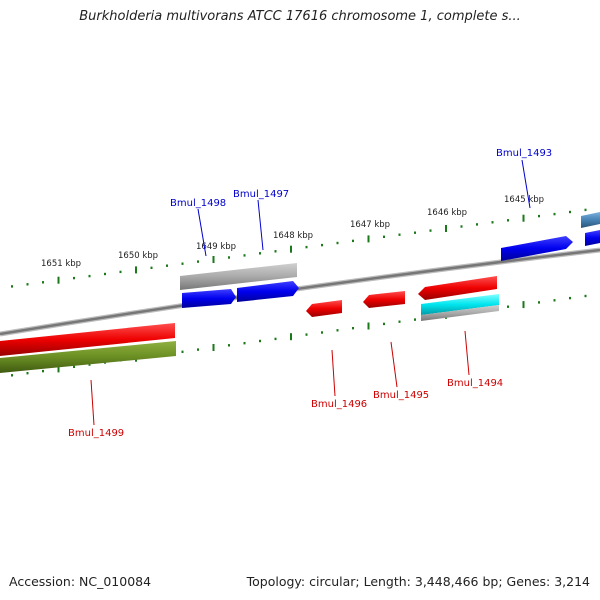  I want to click on gene-label-bmul-1496: Bmul_1496, so click(339, 404).